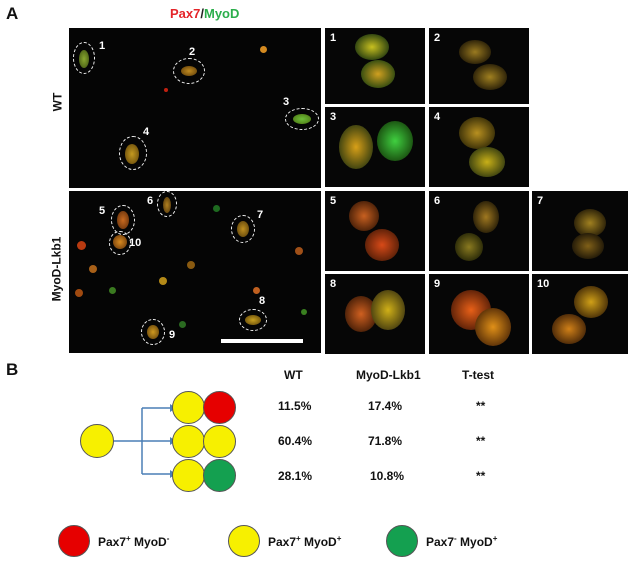 This screenshot has height=562, width=632. What do you see at coordinates (375, 147) in the screenshot?
I see `tile-3: 3` at bounding box center [375, 147].